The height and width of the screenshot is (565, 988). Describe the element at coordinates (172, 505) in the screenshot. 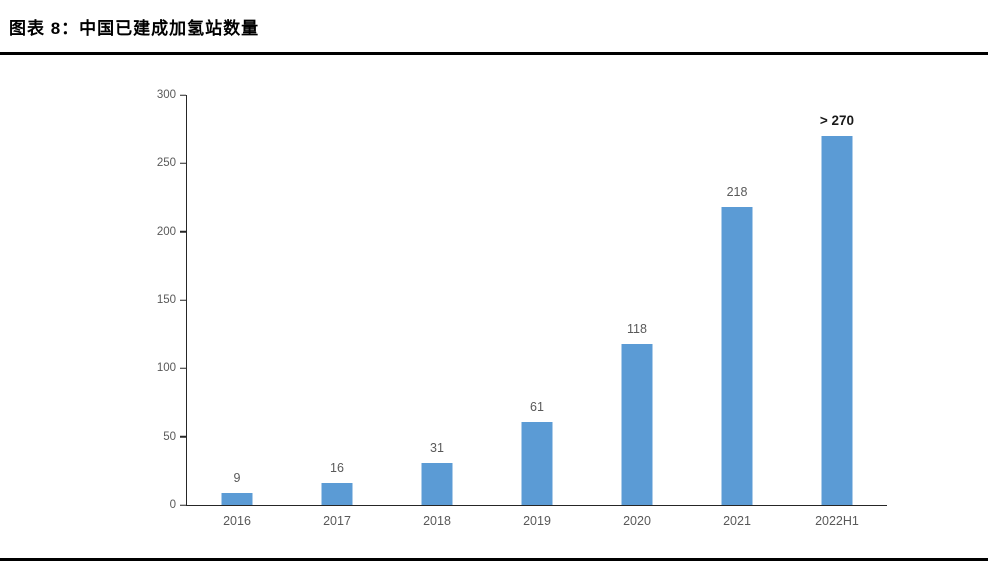

I see `y-tick-label: 0` at that location.